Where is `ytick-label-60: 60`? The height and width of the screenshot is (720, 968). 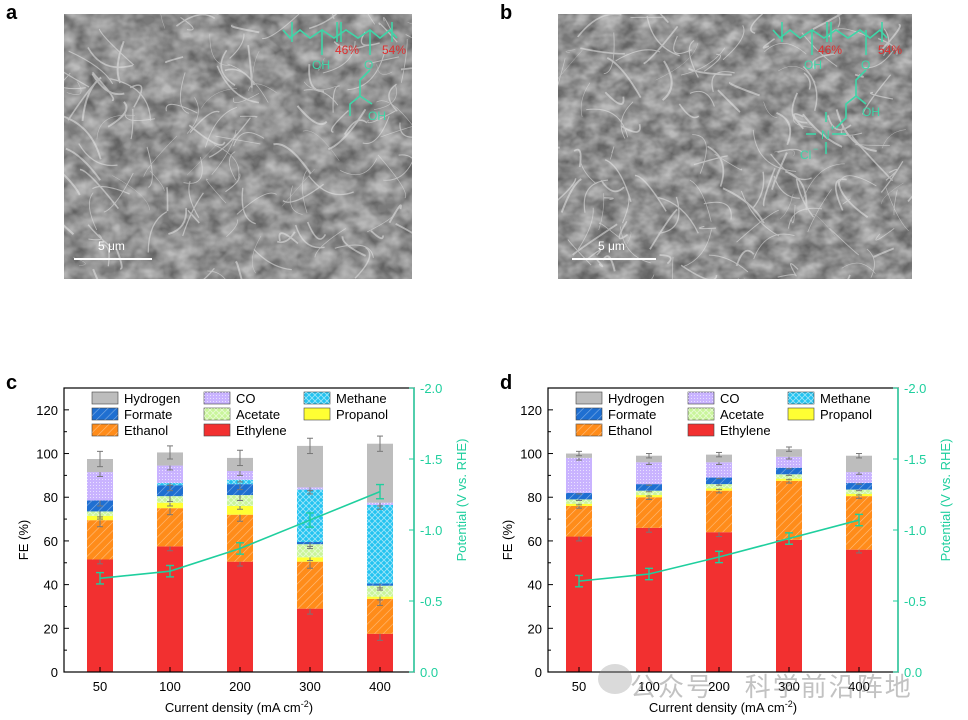
ytick-label-60: 60 is located at coordinates (51, 541).